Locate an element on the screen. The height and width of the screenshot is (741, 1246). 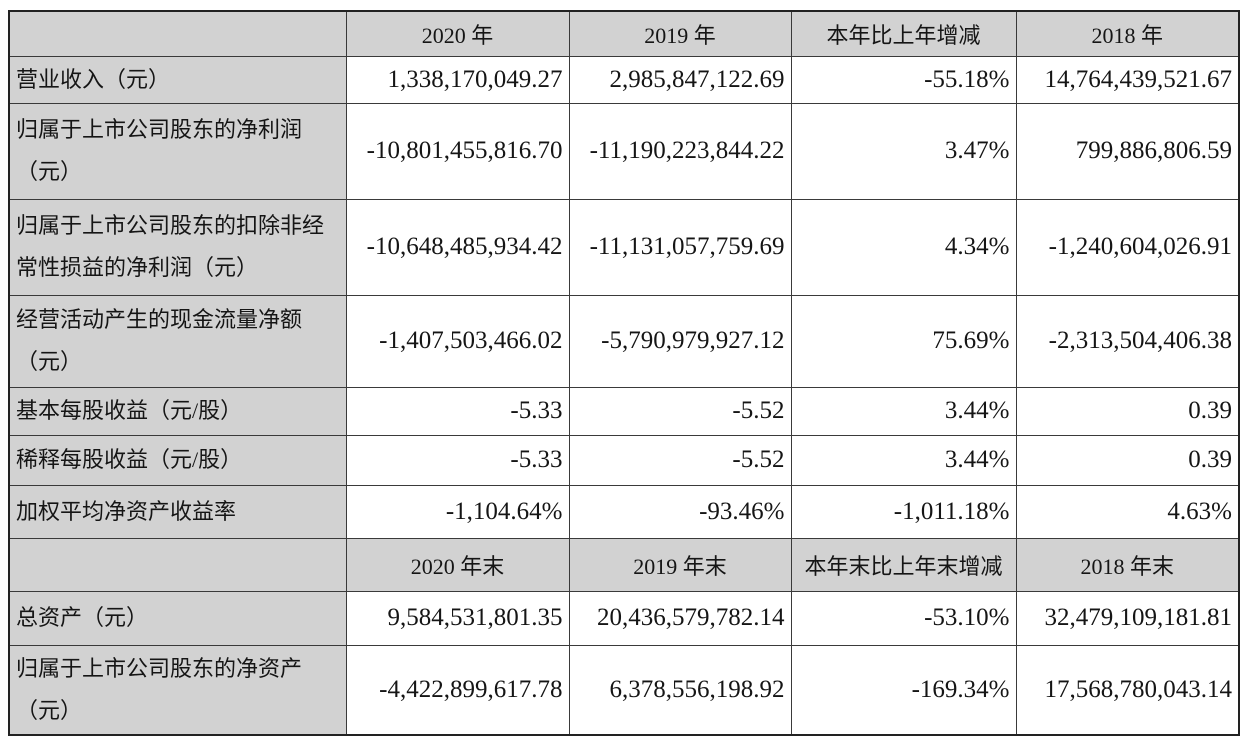
value-2018: 4.63% is located at coordinates (1127, 511).